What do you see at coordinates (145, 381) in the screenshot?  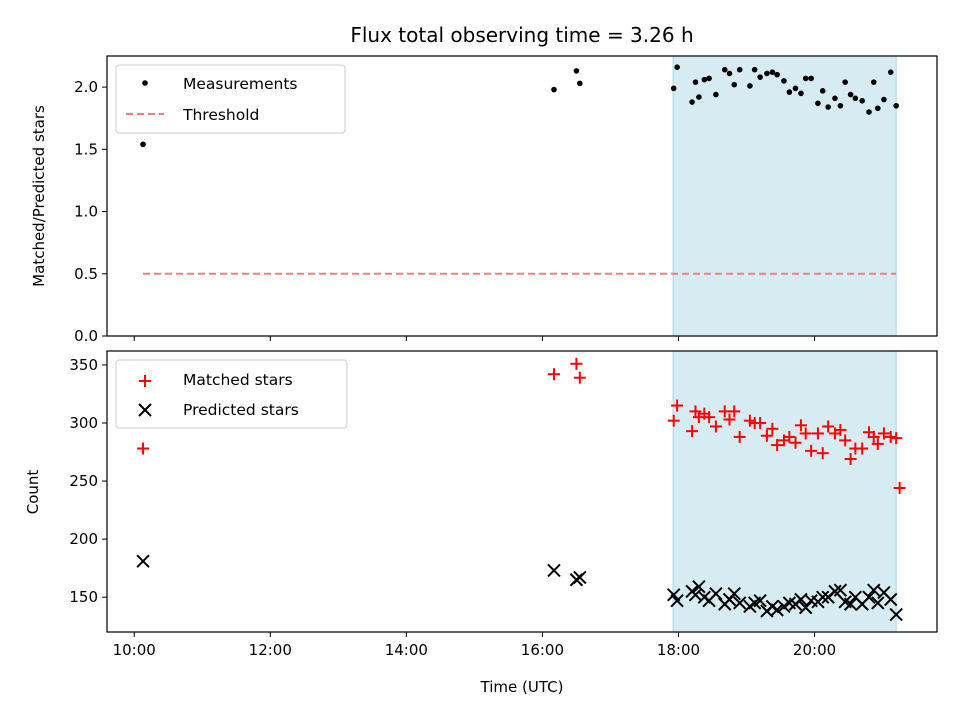 I see `legend-matched-marker` at bounding box center [145, 381].